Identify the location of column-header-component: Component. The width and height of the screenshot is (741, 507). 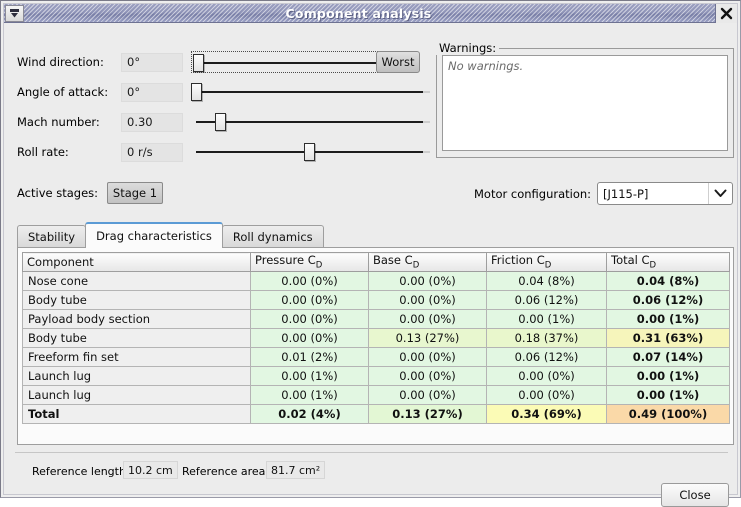
(136, 262).